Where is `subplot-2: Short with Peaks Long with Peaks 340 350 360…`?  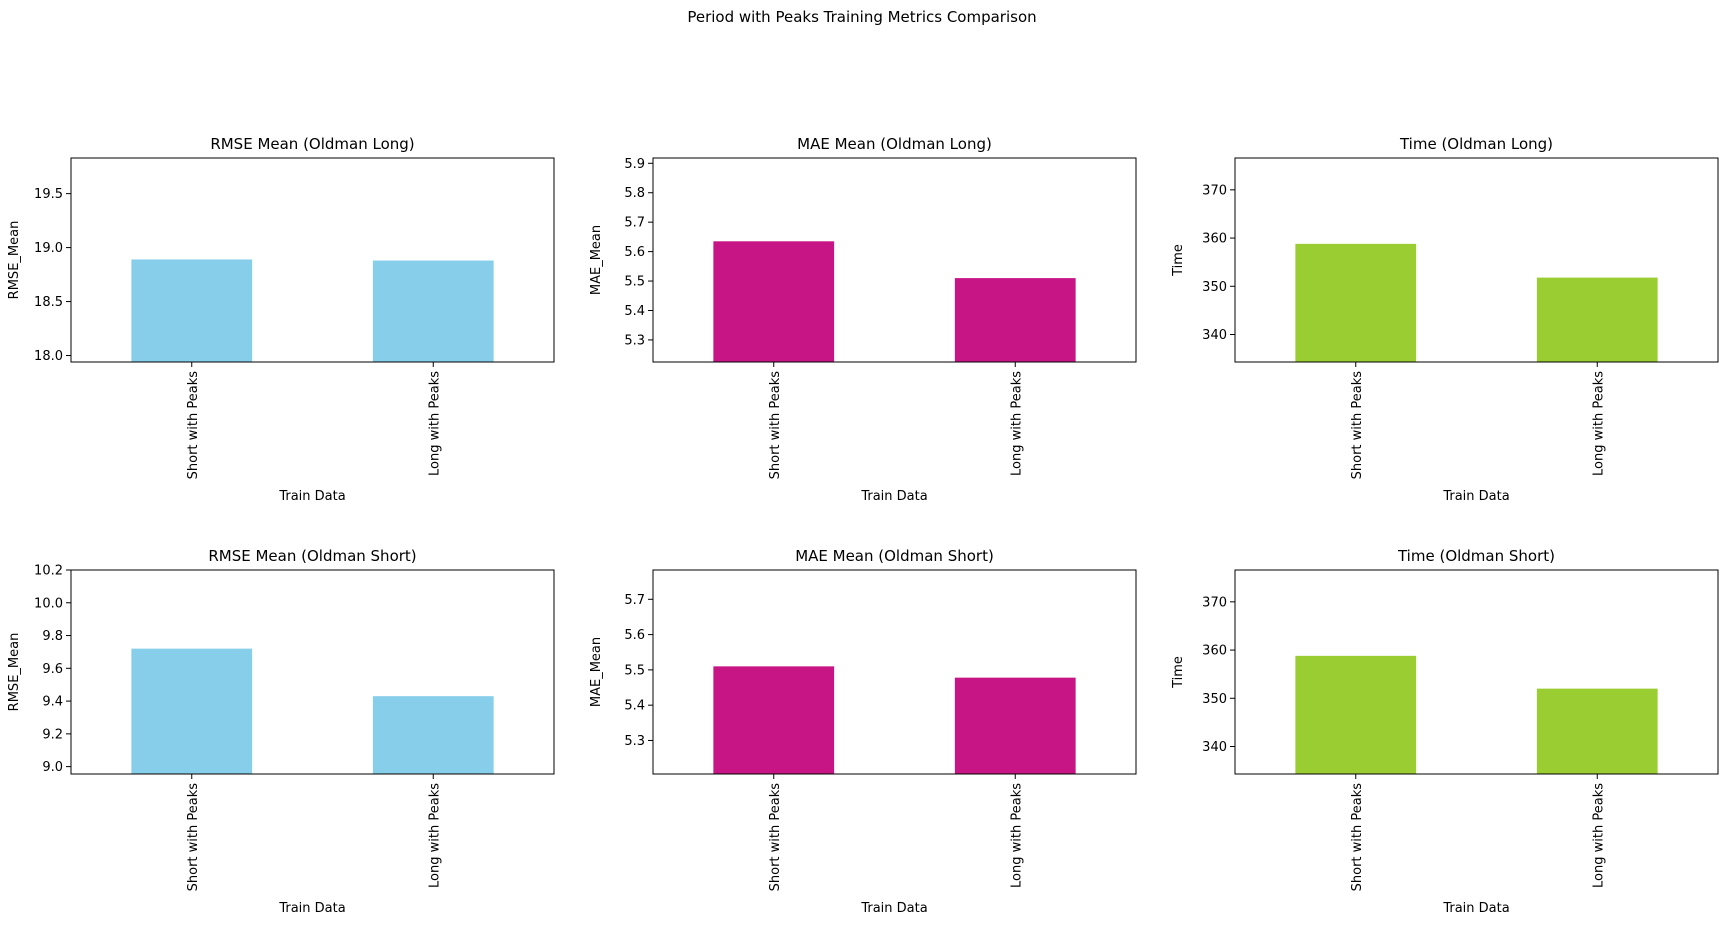 subplot-2: Short with Peaks Long with Peaks 340 350 360… is located at coordinates (1445, 319).